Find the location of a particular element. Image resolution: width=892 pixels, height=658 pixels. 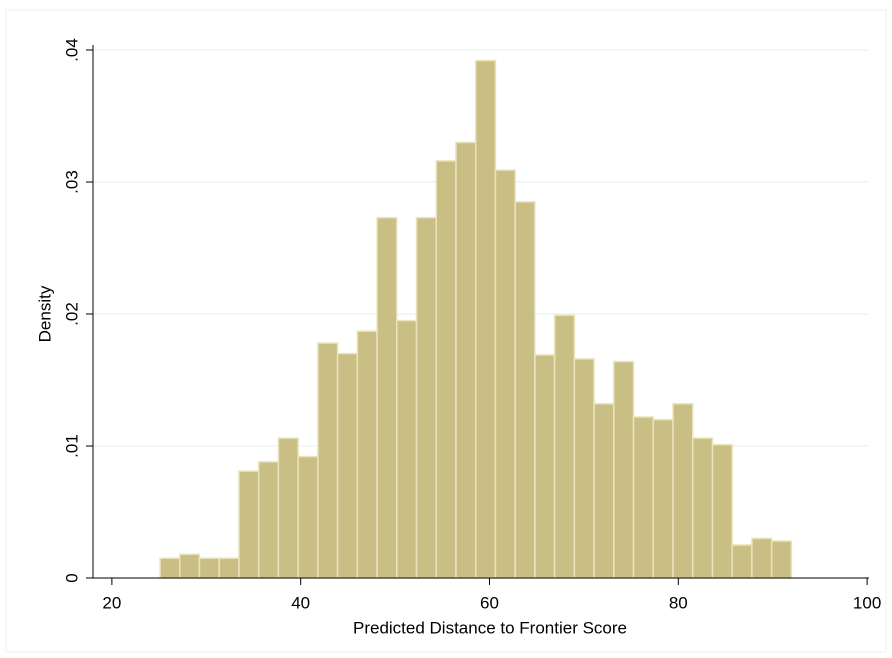

x-tick-label: 60 is located at coordinates (489, 602).